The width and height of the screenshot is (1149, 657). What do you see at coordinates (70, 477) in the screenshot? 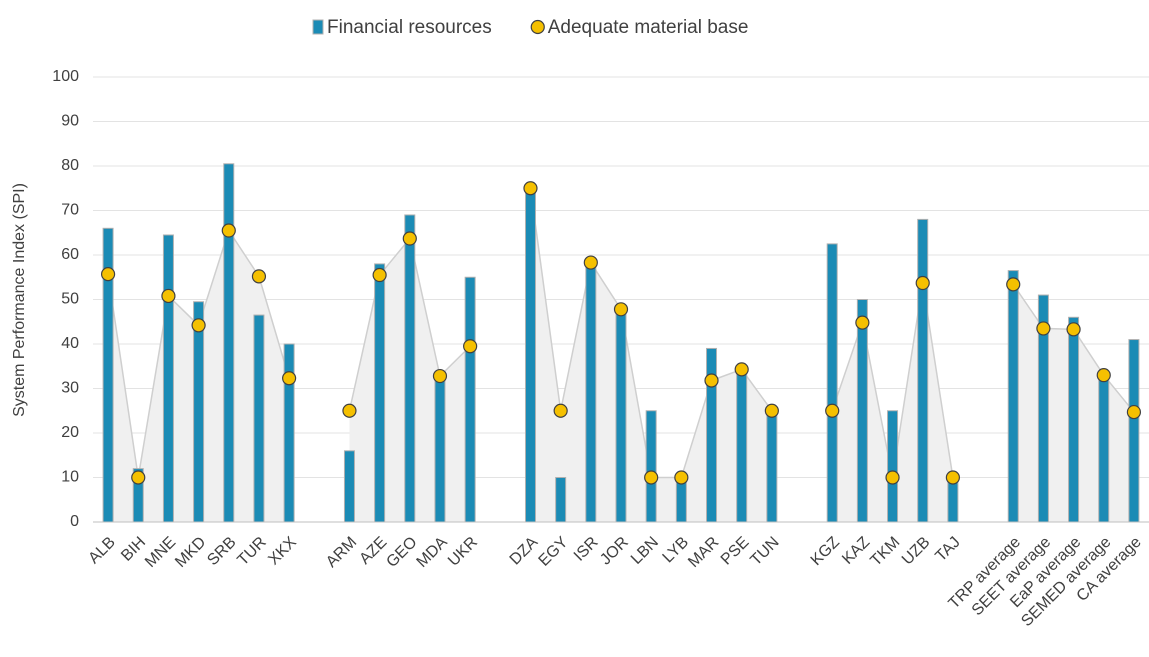
I see `y-tick-label: 10` at bounding box center [70, 477].